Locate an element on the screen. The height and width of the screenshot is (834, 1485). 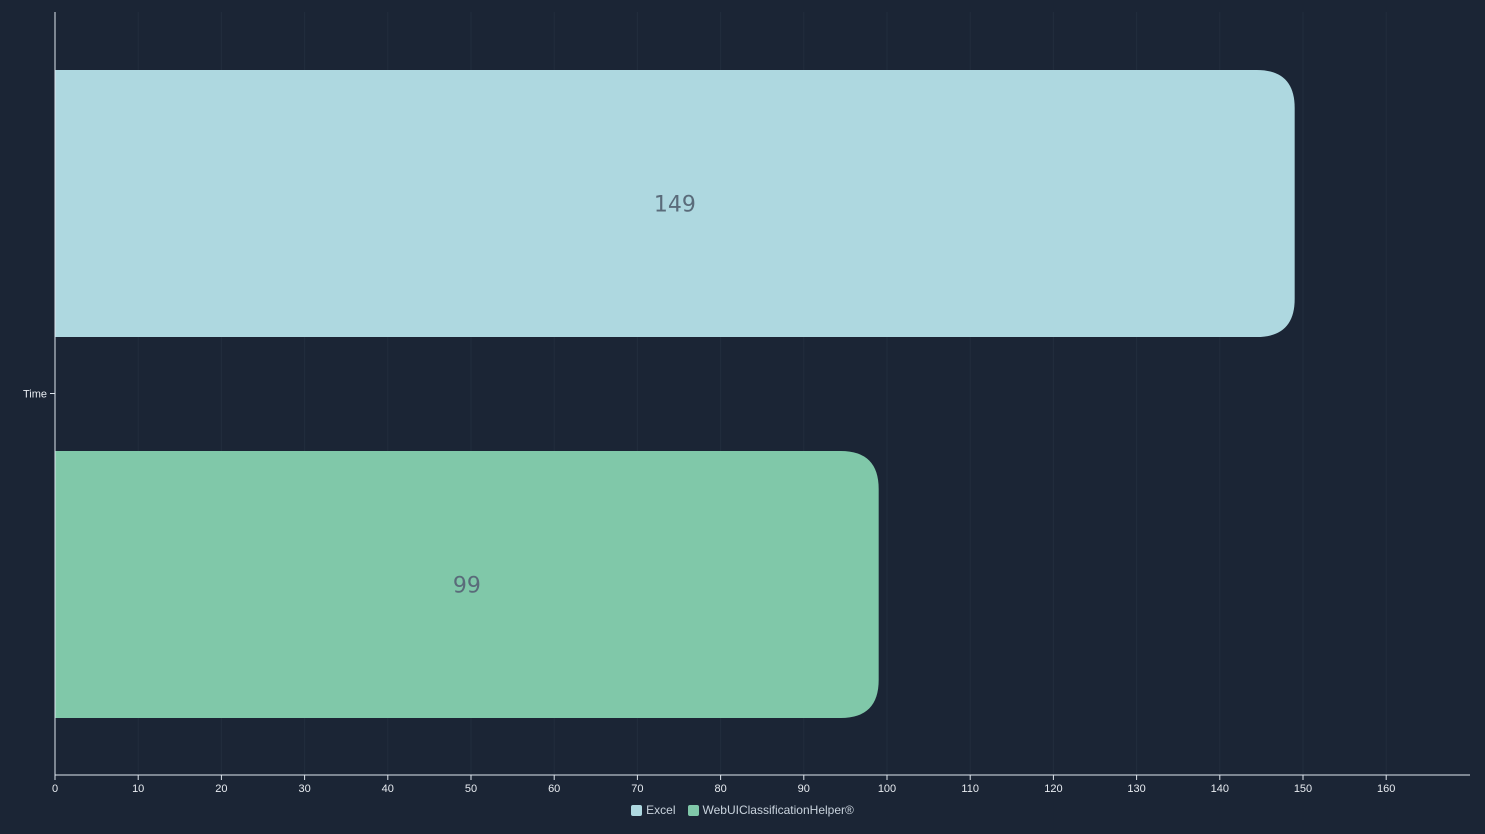
x-tick-label-40: 40 is located at coordinates (388, 789).